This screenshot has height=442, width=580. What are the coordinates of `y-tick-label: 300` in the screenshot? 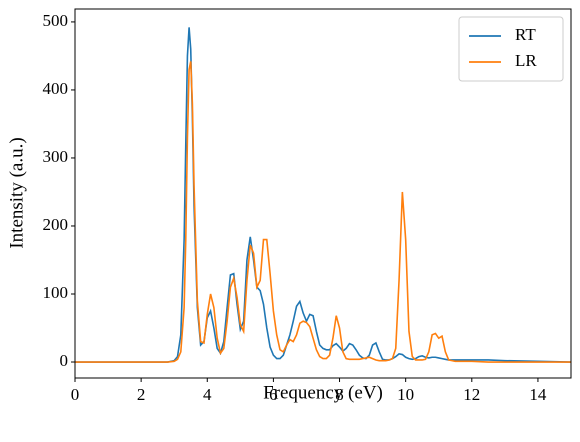 It's located at (56, 156).